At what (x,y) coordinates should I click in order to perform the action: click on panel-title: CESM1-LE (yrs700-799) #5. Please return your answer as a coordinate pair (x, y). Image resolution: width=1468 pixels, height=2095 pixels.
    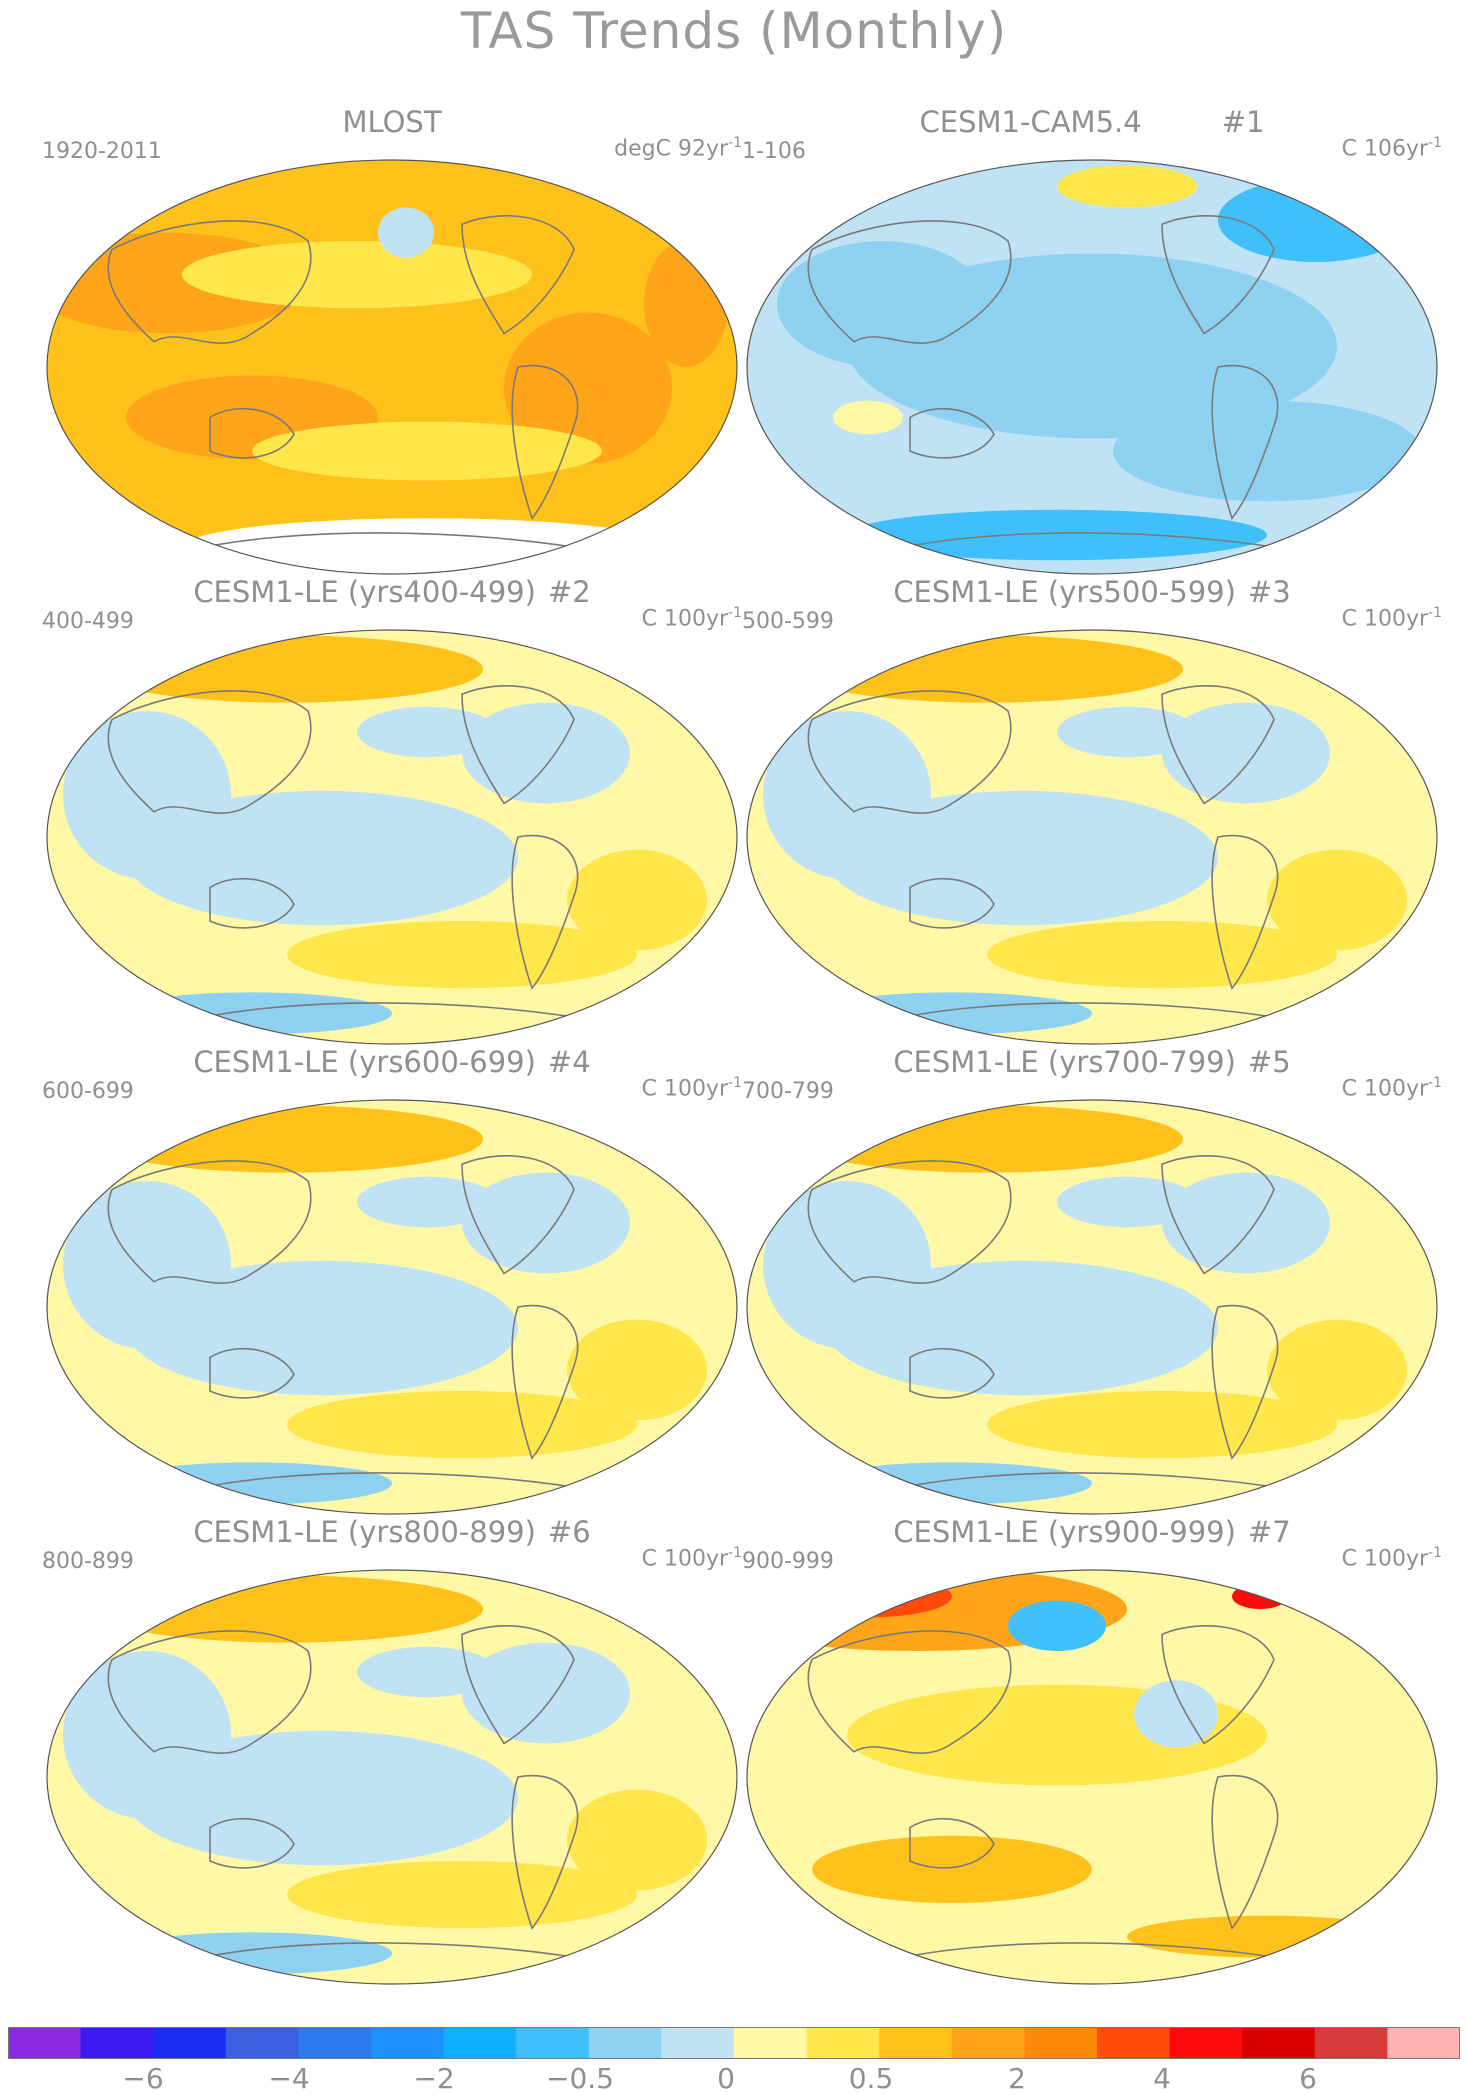
    Looking at the image, I should click on (1092, 1062).